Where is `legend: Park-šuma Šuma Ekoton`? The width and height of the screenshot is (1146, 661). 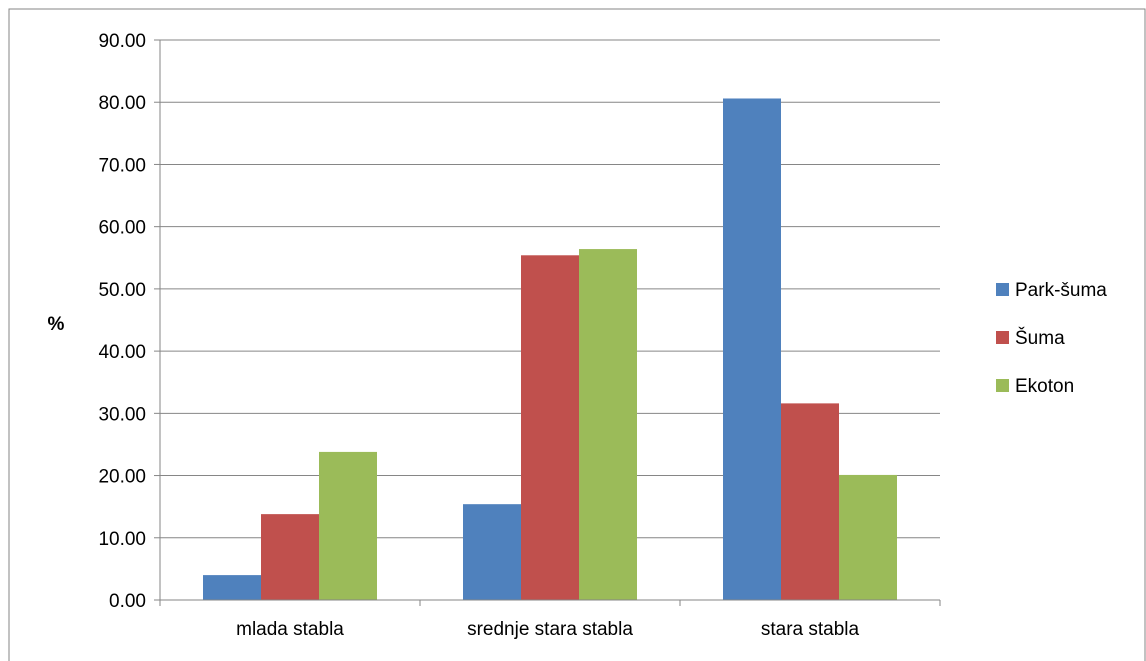 legend: Park-šuma Šuma Ekoton is located at coordinates (1051, 338).